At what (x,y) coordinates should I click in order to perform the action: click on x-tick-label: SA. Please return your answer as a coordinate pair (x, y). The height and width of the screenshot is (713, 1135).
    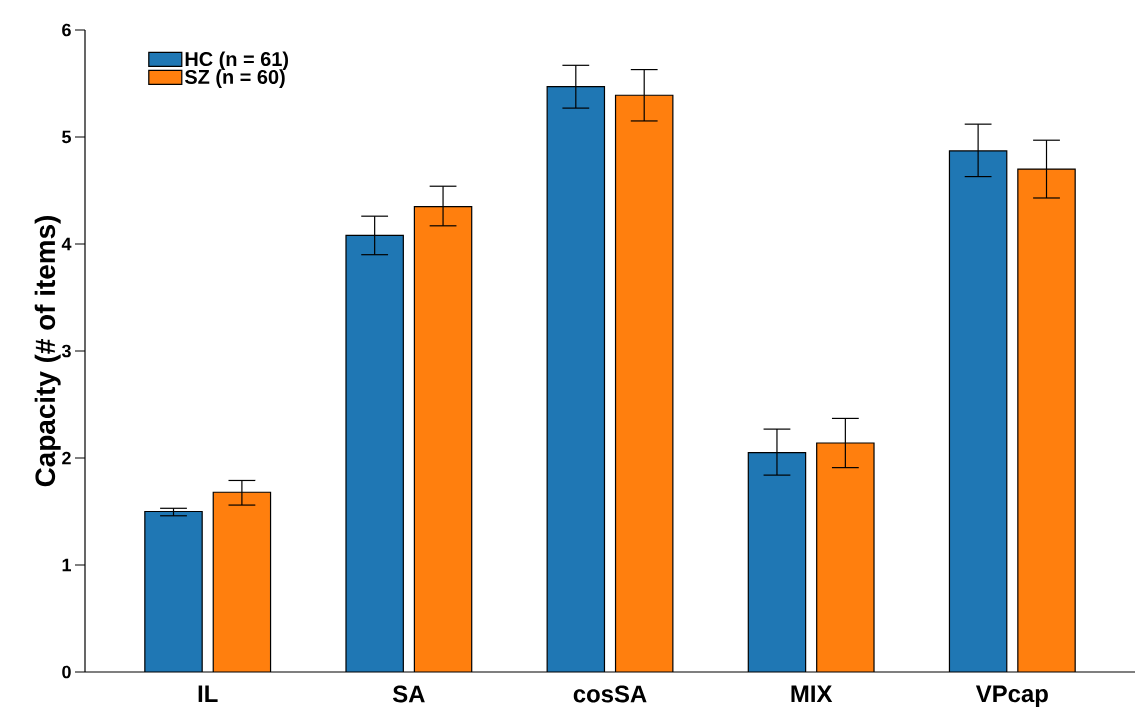
    Looking at the image, I should click on (408, 694).